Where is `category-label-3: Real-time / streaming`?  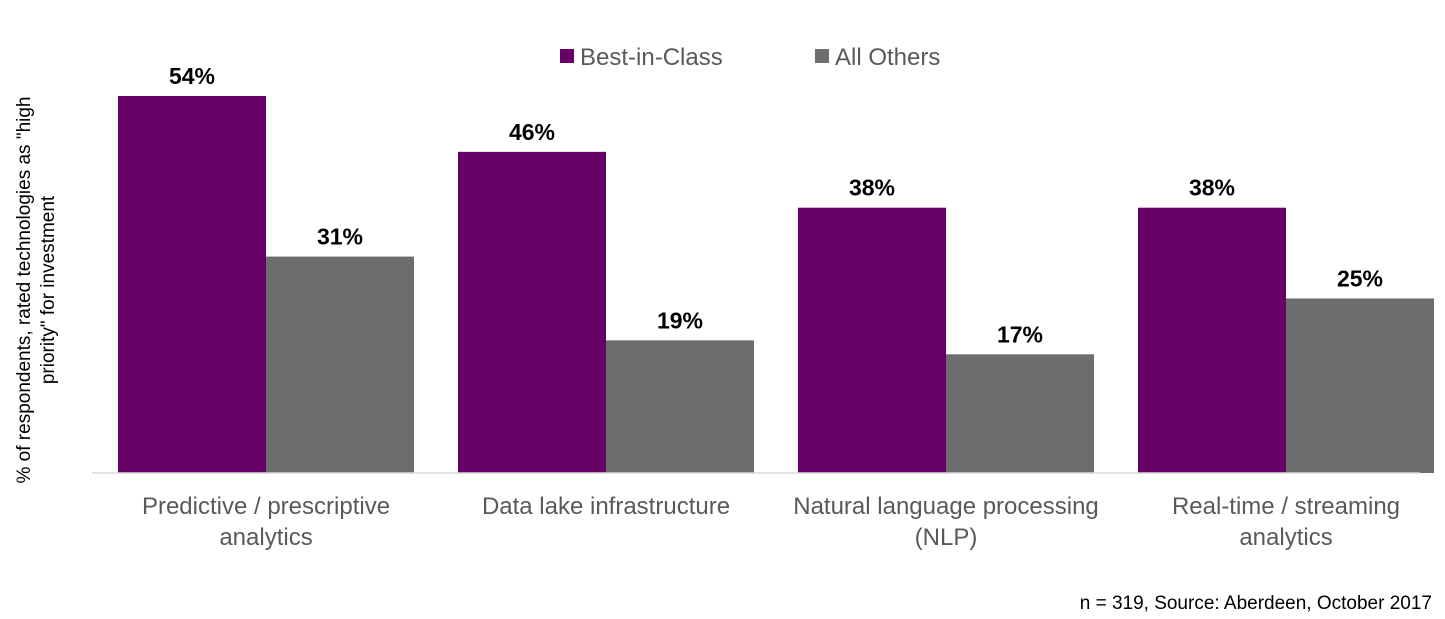
category-label-3: Real-time / streaming is located at coordinates (1286, 506).